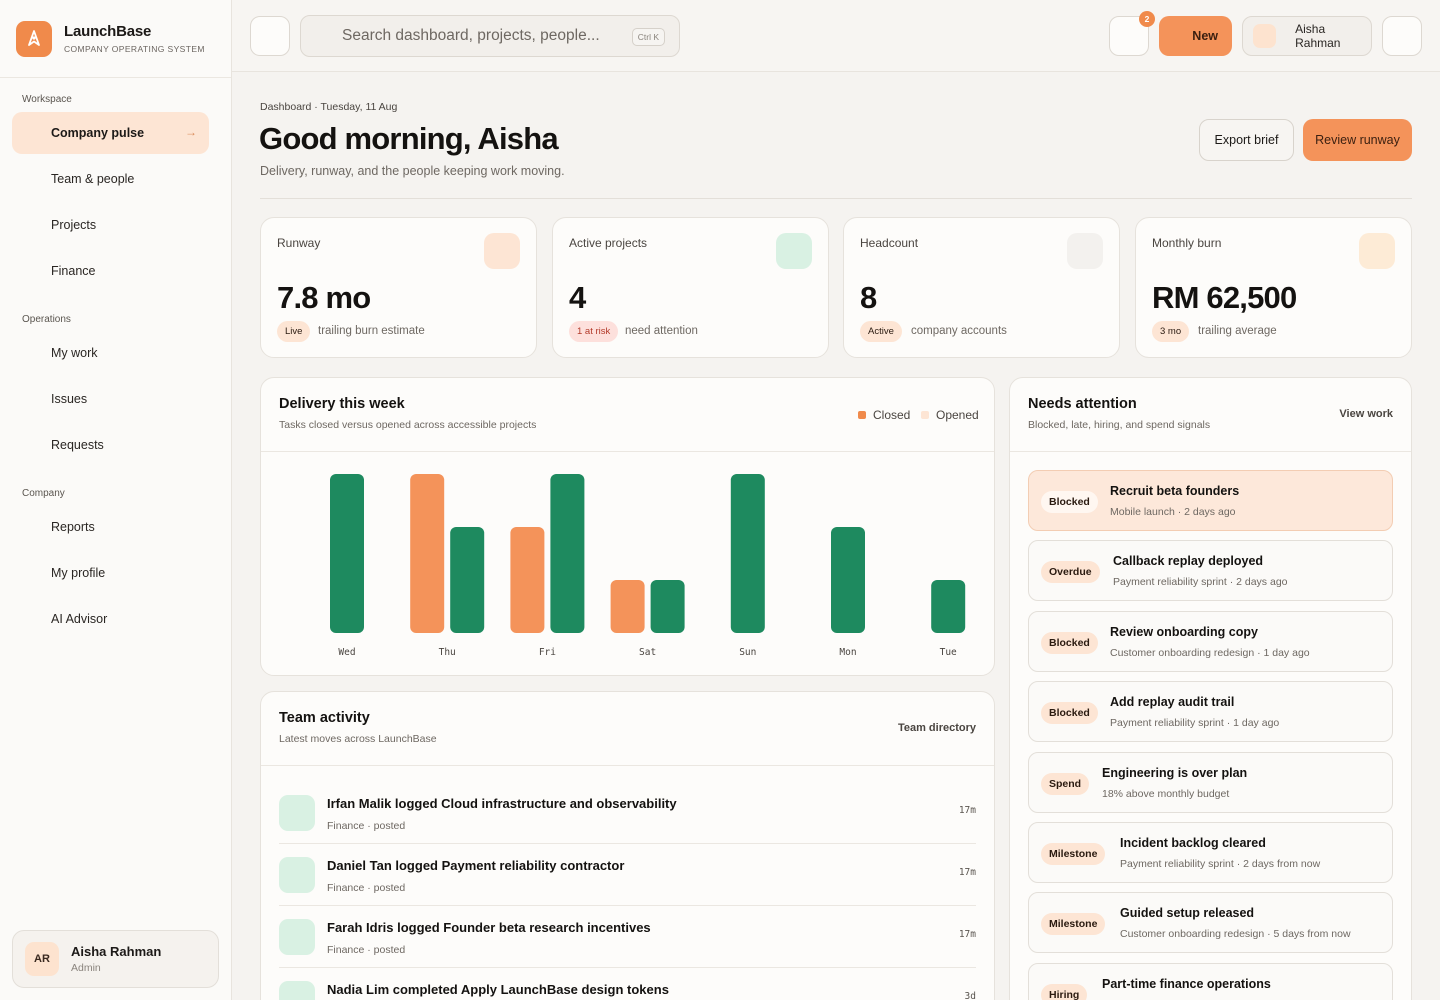  I want to click on x-tick-label: Sun, so click(747, 652).